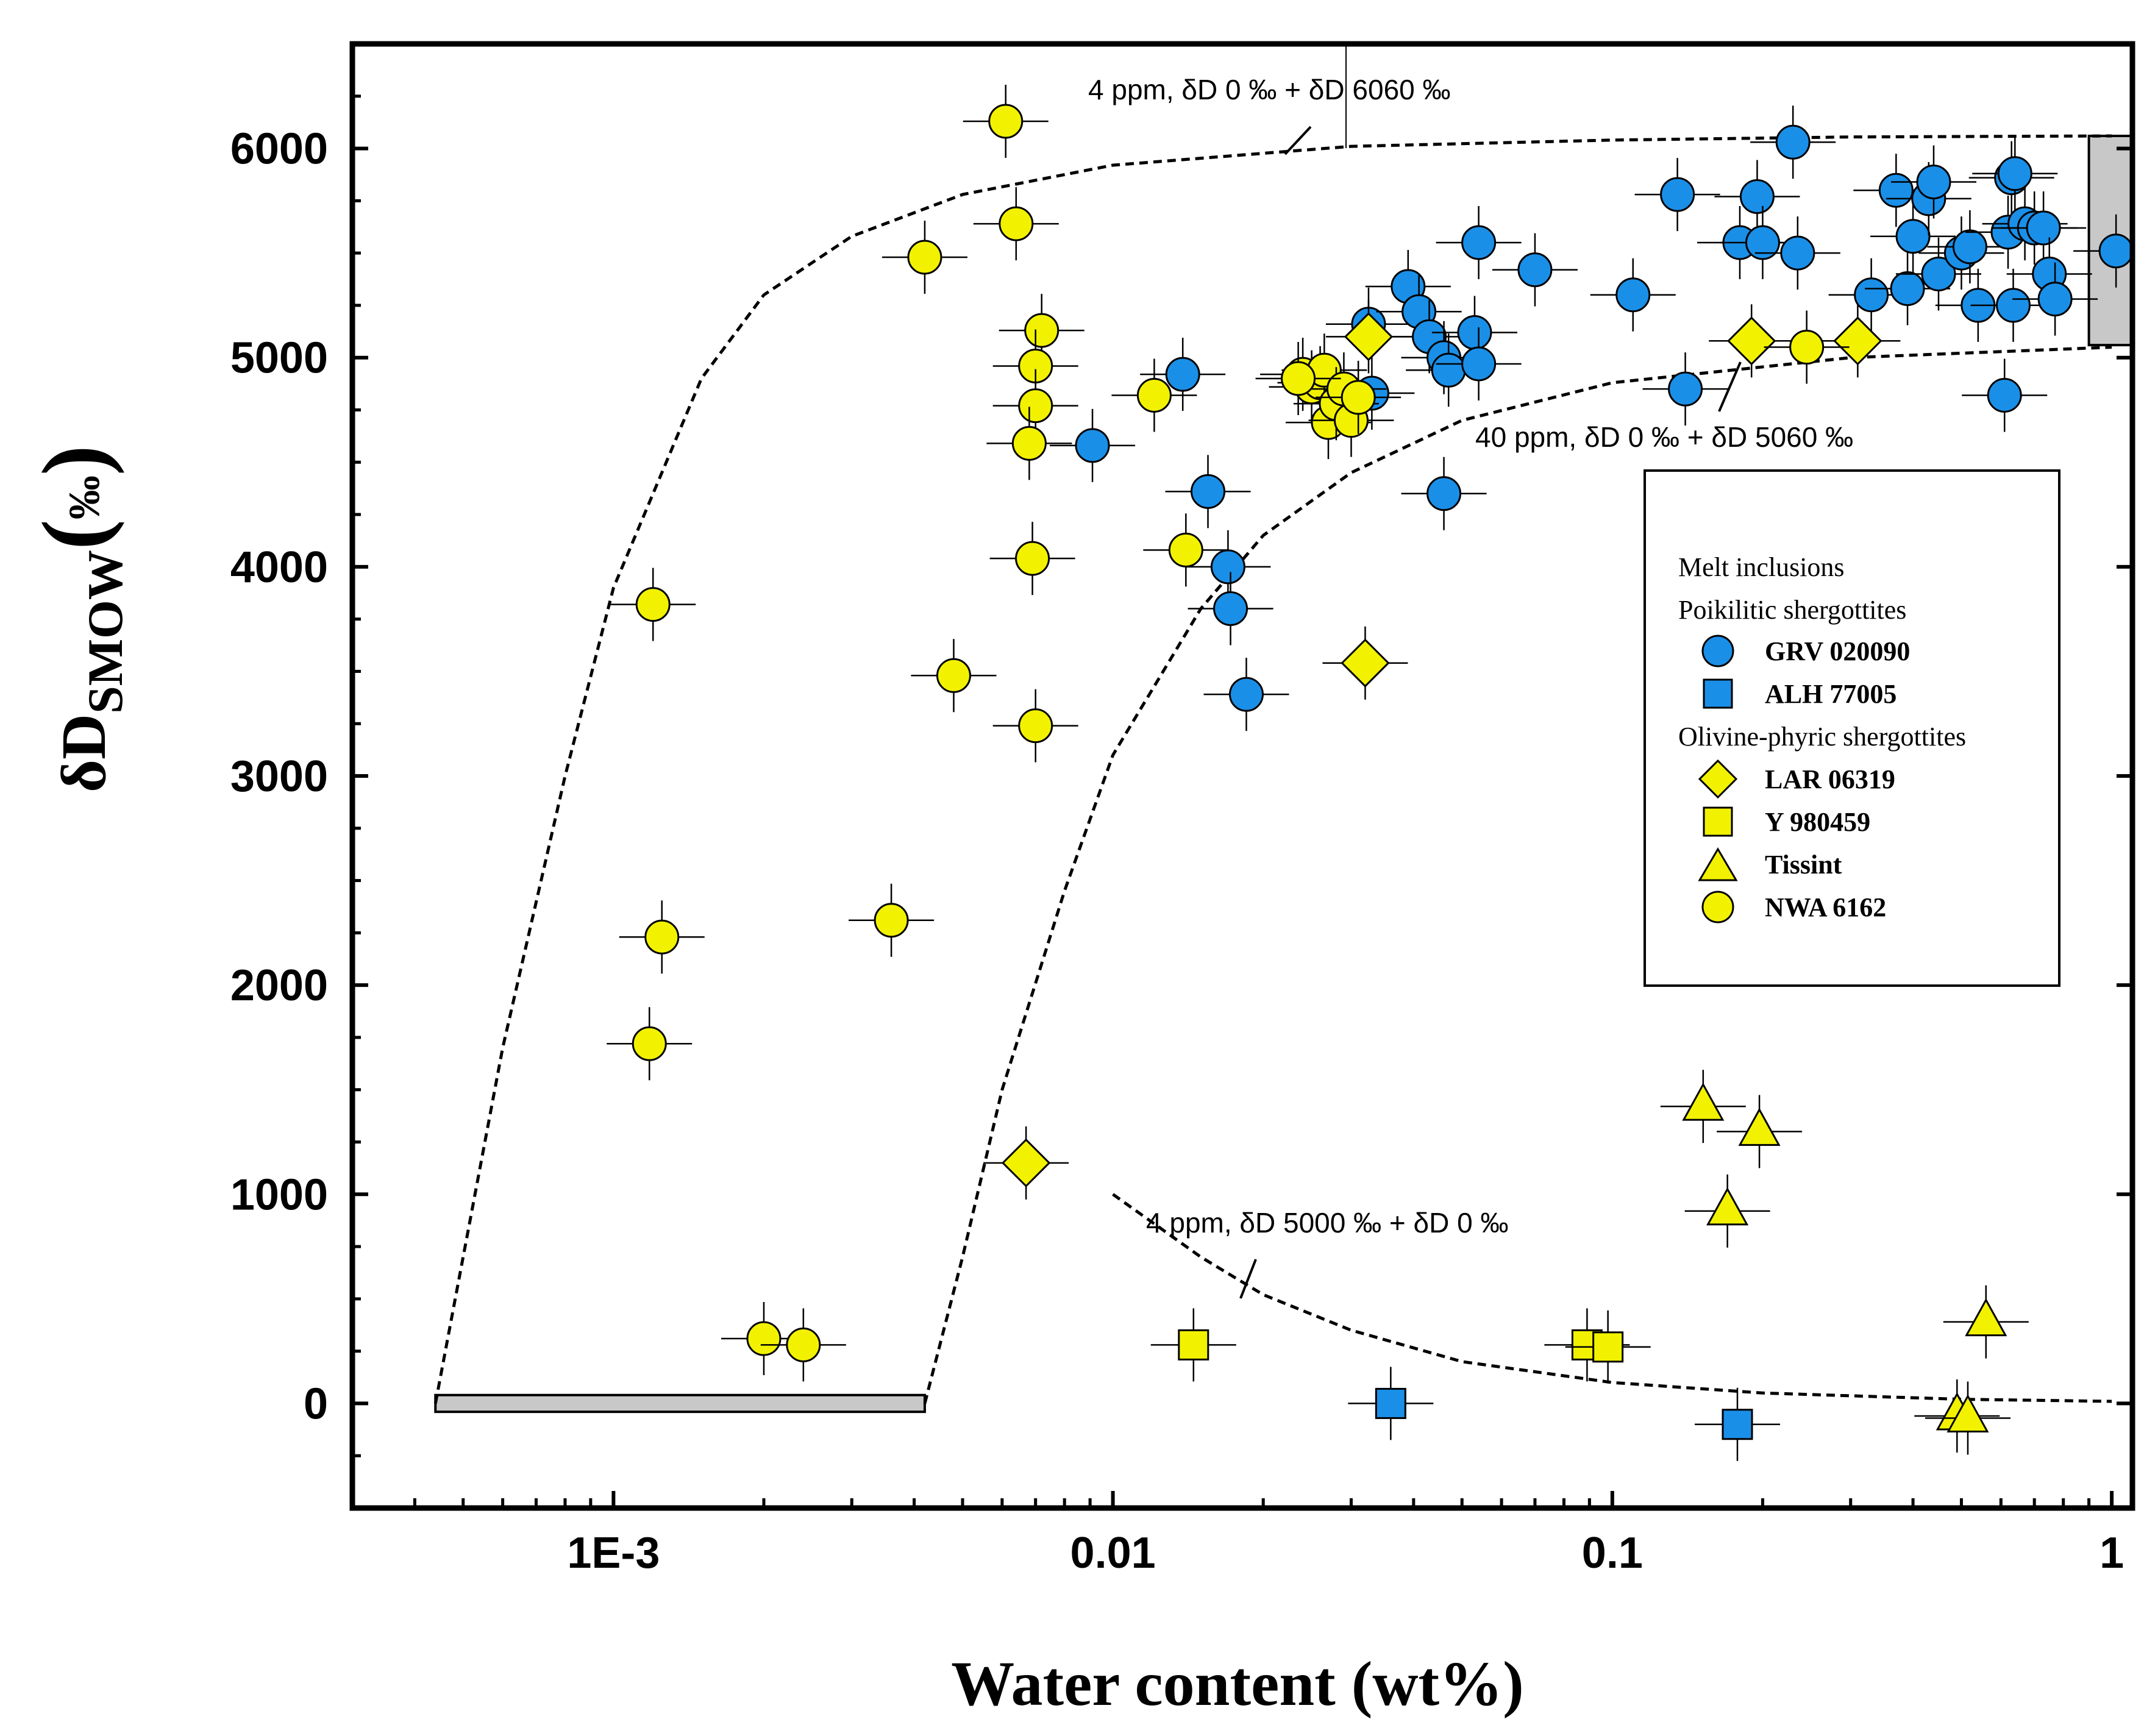 The height and width of the screenshot is (1736, 2144). I want to click on legend-marker-y98, so click(1718, 821).